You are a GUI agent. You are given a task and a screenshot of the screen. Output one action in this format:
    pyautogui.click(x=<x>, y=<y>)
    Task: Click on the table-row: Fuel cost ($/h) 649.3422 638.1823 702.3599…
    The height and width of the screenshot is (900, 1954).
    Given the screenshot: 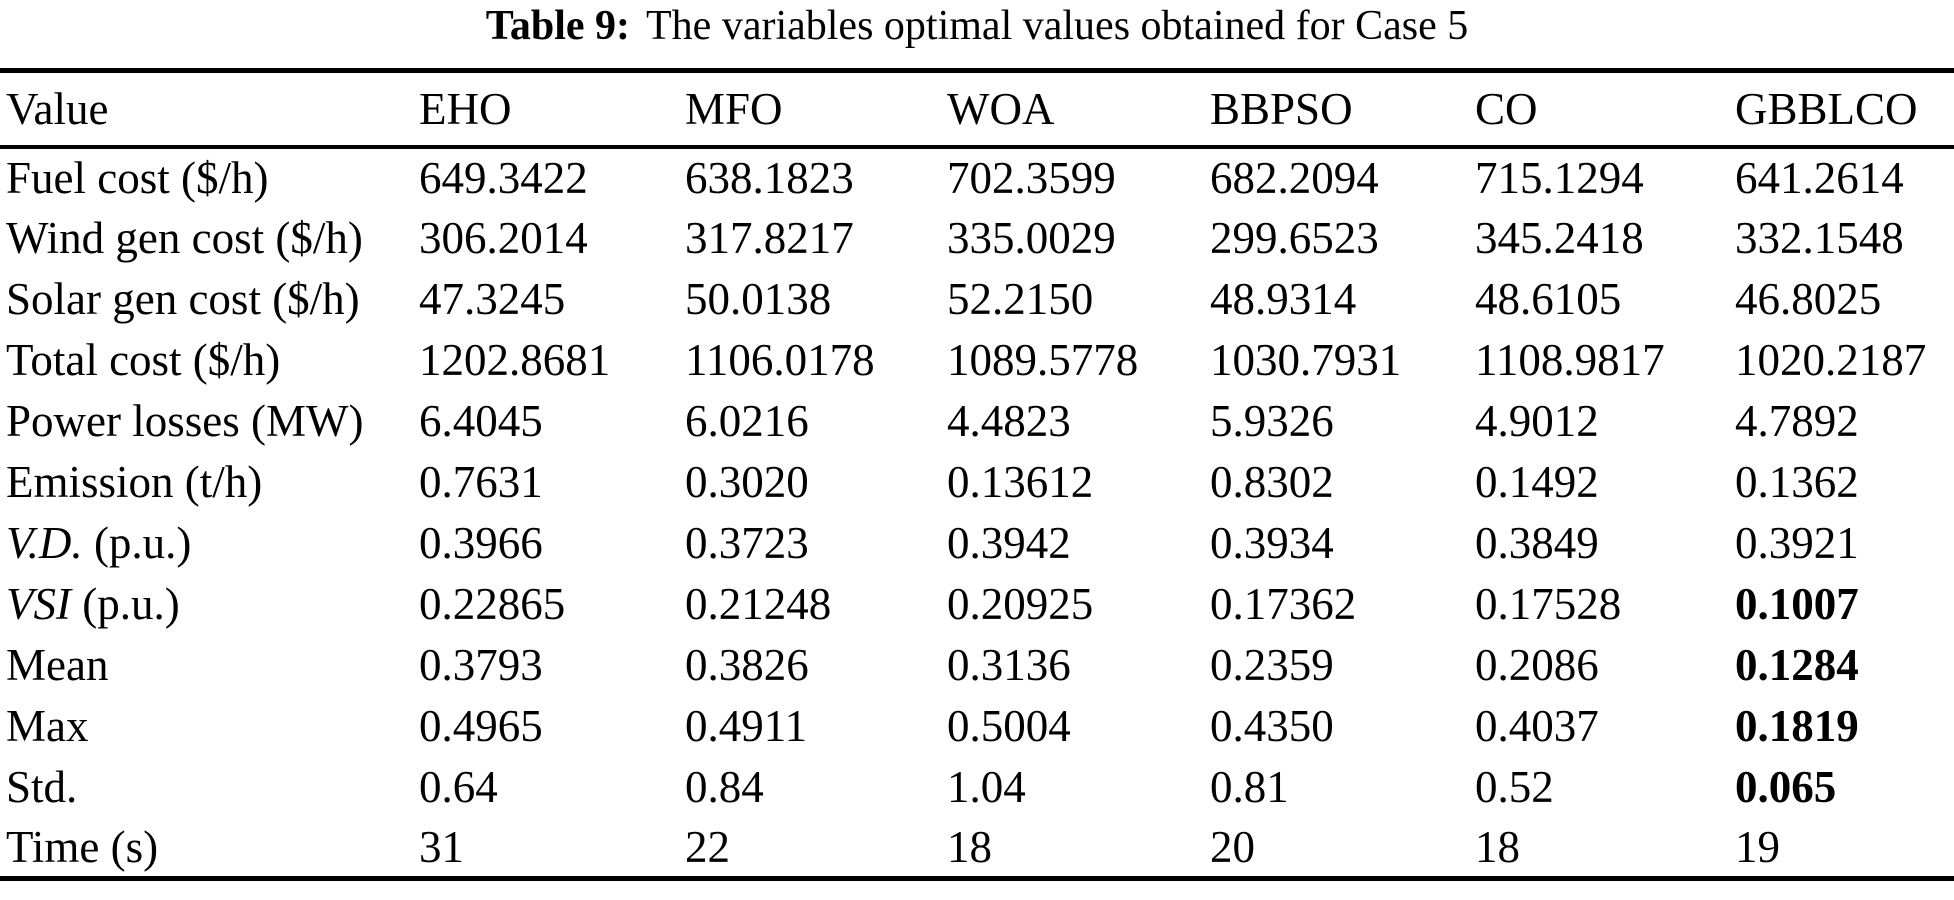 What is the action you would take?
    pyautogui.click(x=977, y=177)
    